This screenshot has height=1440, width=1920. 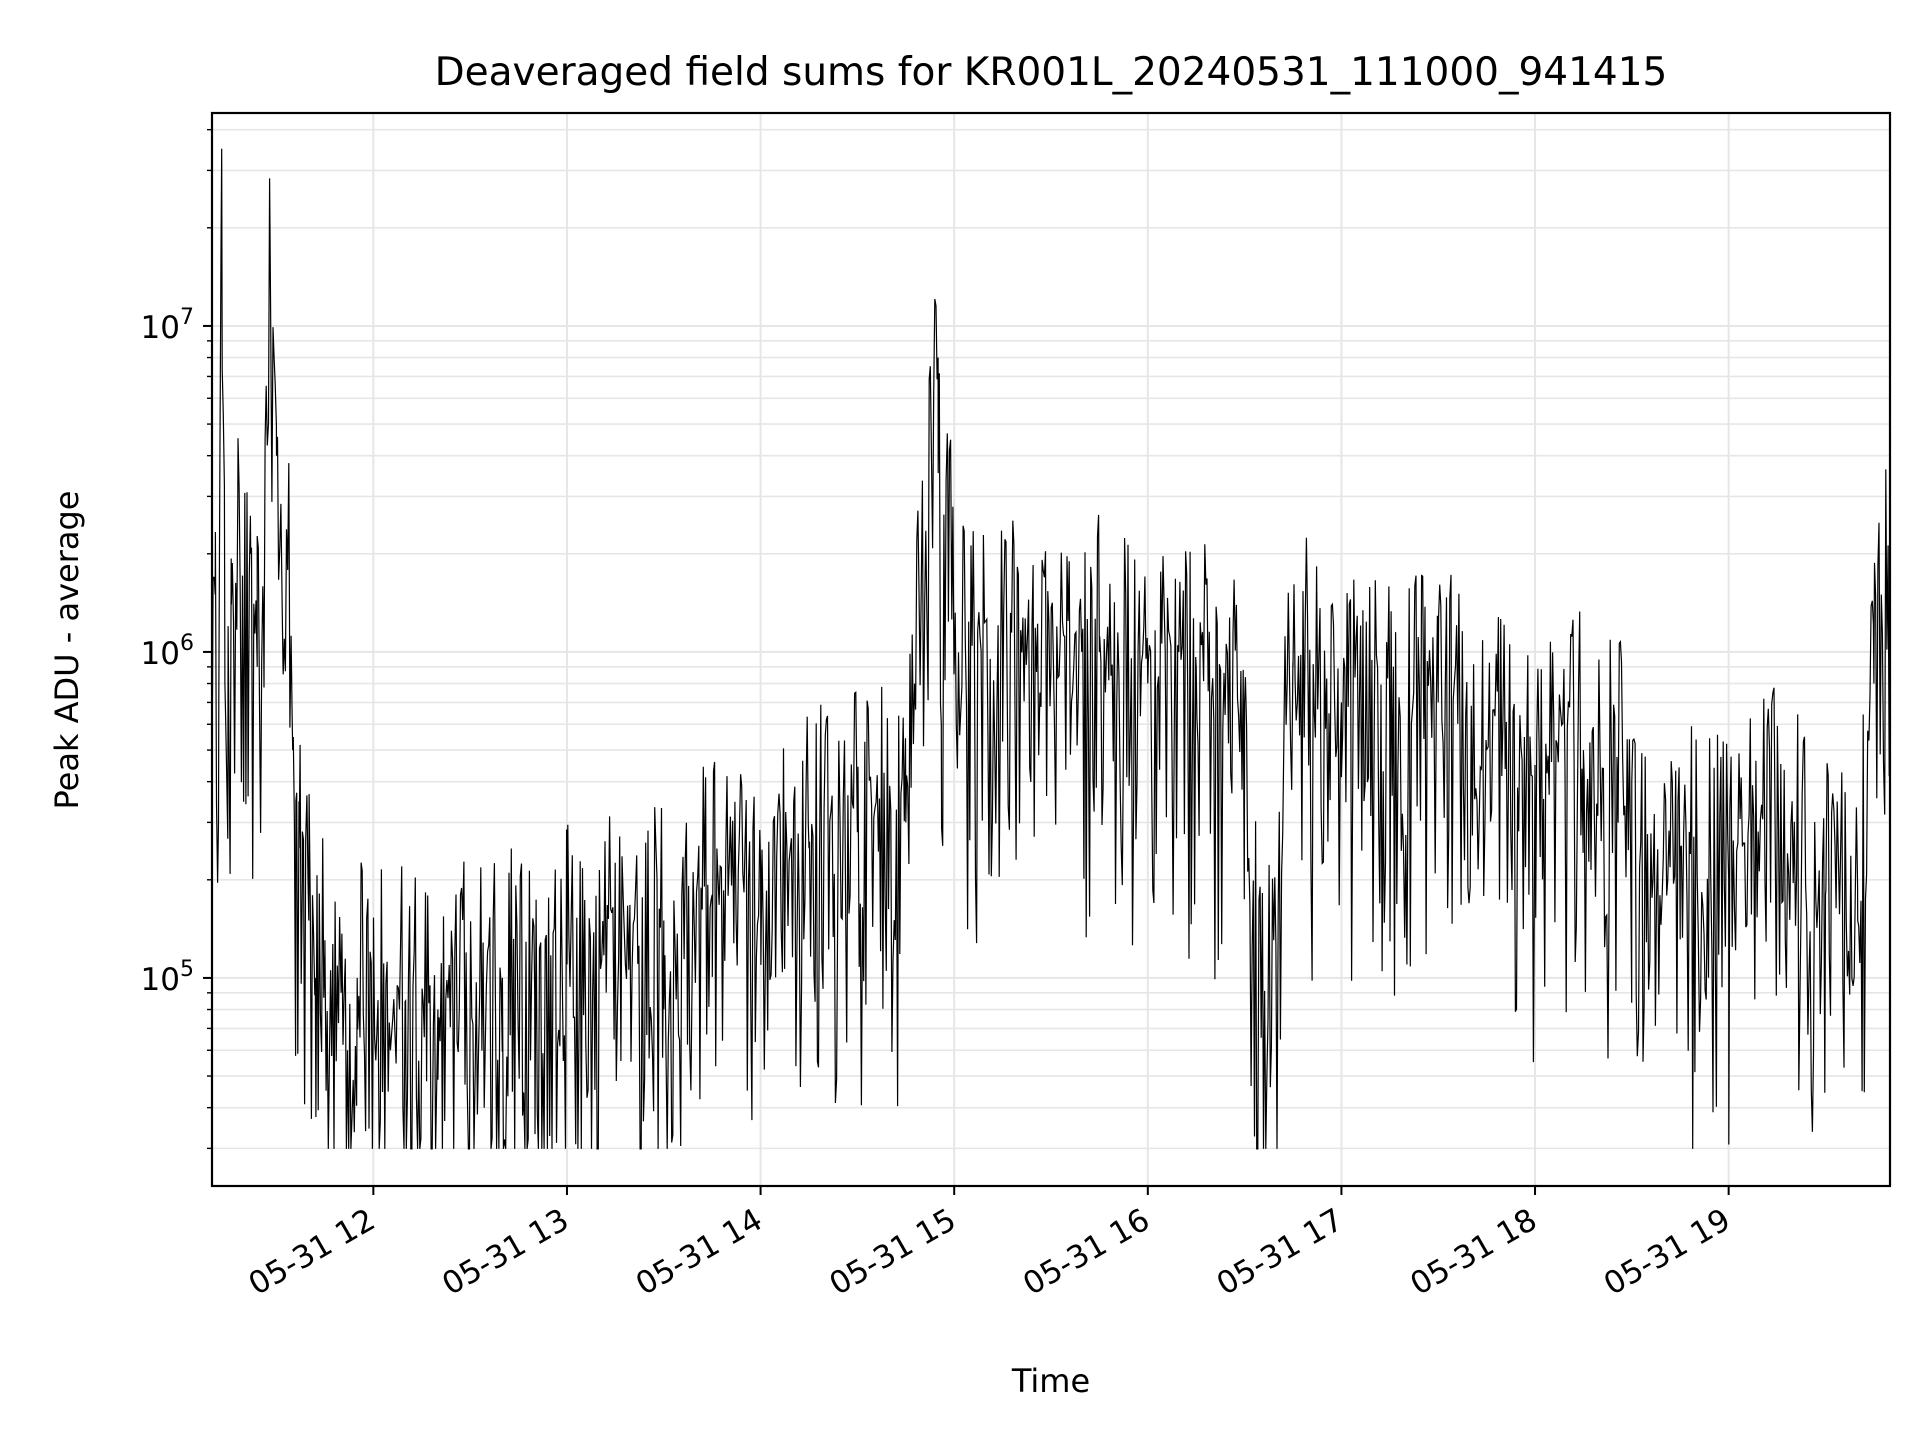 I want to click on x-tick-label: 05-31 16, so click(x=1086, y=1252).